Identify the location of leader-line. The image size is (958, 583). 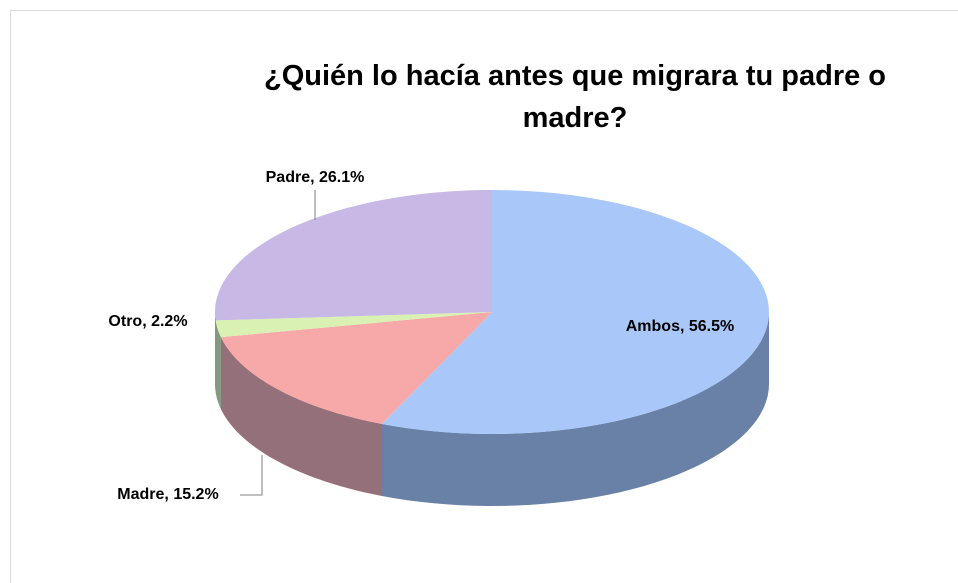
(251, 475).